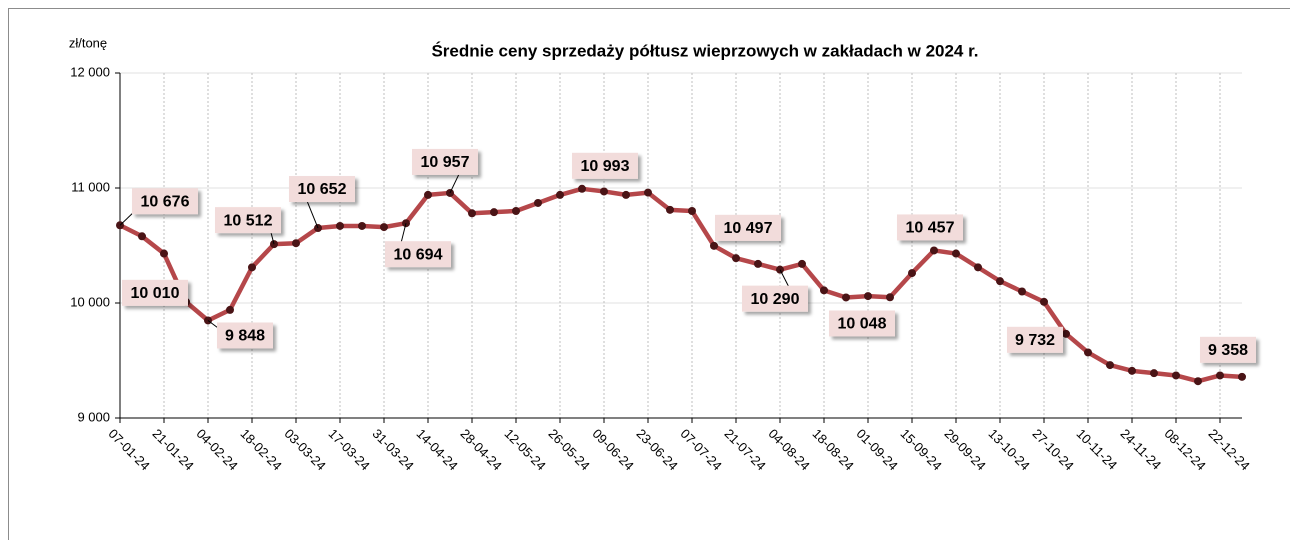 This screenshot has height=540, width=1290. What do you see at coordinates (260, 449) in the screenshot?
I see `x-tick-label: 18-02-24` at bounding box center [260, 449].